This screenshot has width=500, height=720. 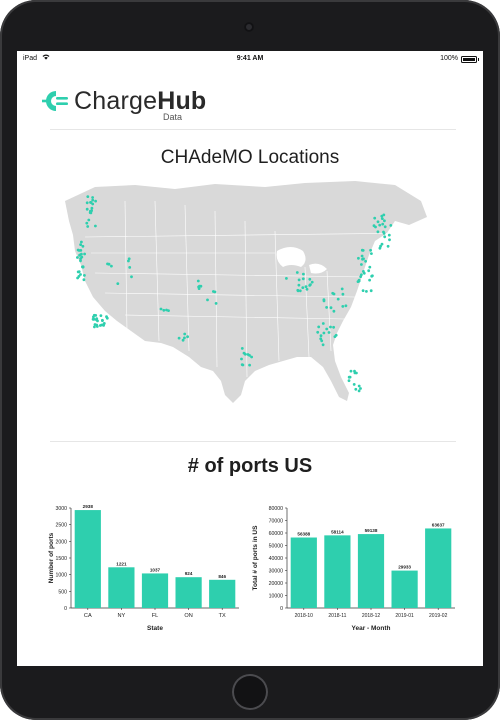 What do you see at coordinates (124, 101) in the screenshot?
I see `chargehub-logo: ChargeHub` at bounding box center [124, 101].